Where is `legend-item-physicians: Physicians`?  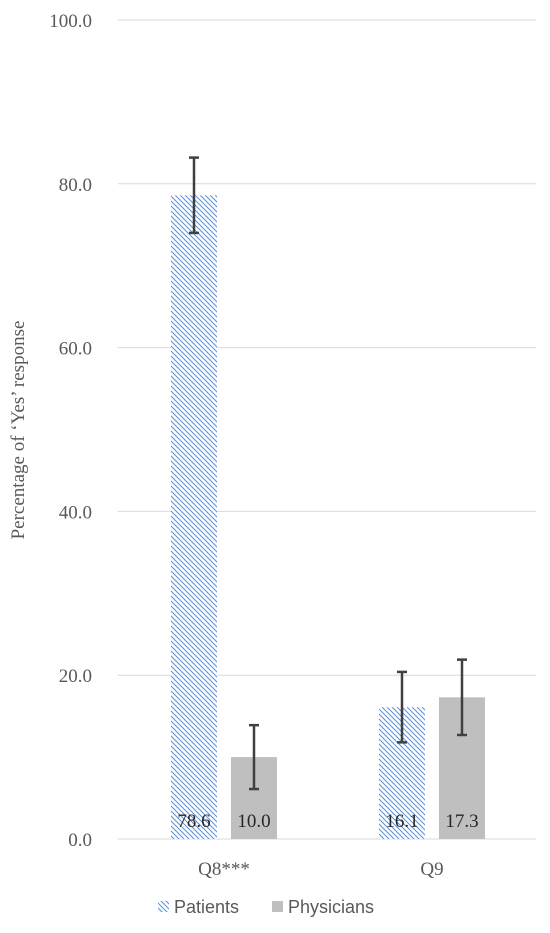
legend-item-physicians: Physicians is located at coordinates (323, 907).